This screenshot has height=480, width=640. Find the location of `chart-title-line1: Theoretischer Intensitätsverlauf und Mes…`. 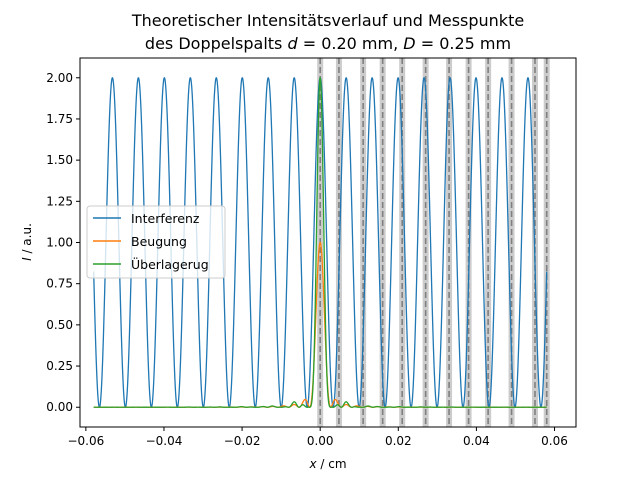

chart-title-line1: Theoretischer Intensitätsverlauf und Mes… is located at coordinates (327, 20).